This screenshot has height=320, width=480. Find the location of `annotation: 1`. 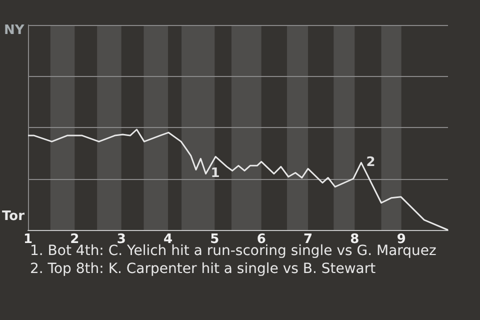

annotation: 1 is located at coordinates (215, 174).